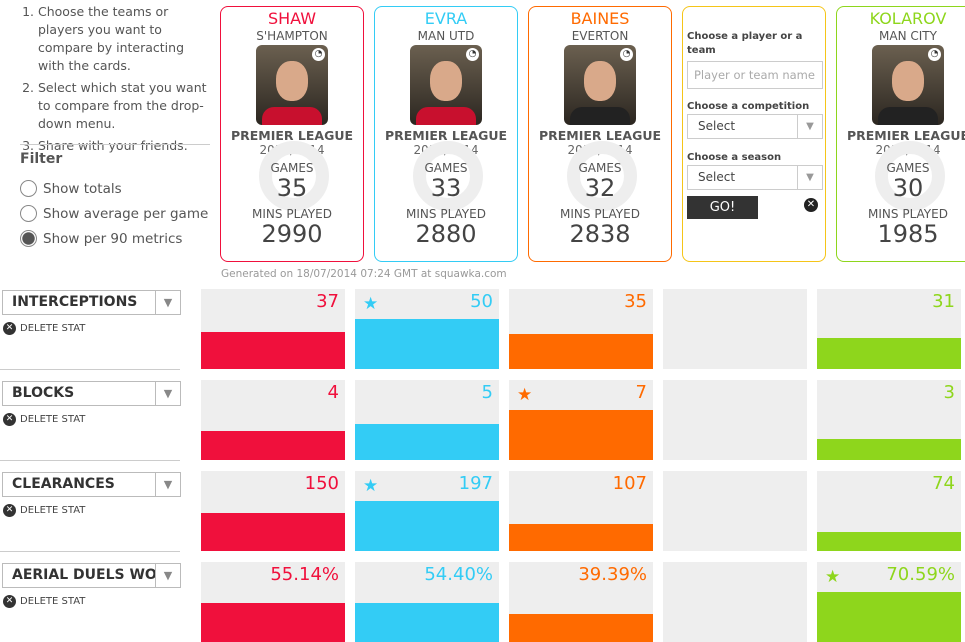  What do you see at coordinates (635, 301) in the screenshot?
I see `stat-value: 35` at bounding box center [635, 301].